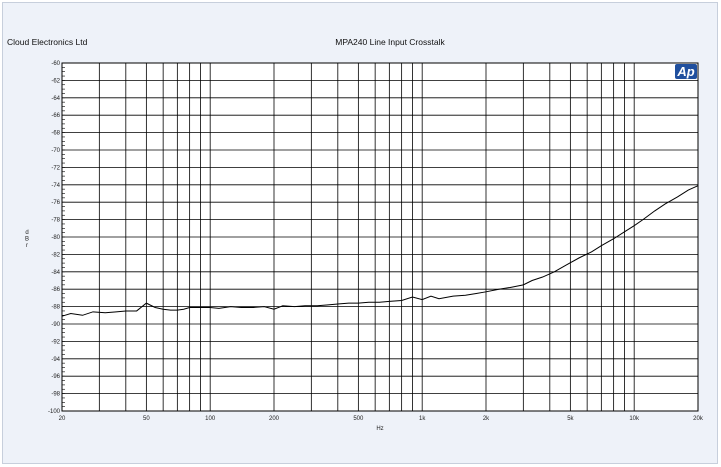 This screenshot has width=721, height=467. I want to click on ap-logo-badge, so click(686, 71).